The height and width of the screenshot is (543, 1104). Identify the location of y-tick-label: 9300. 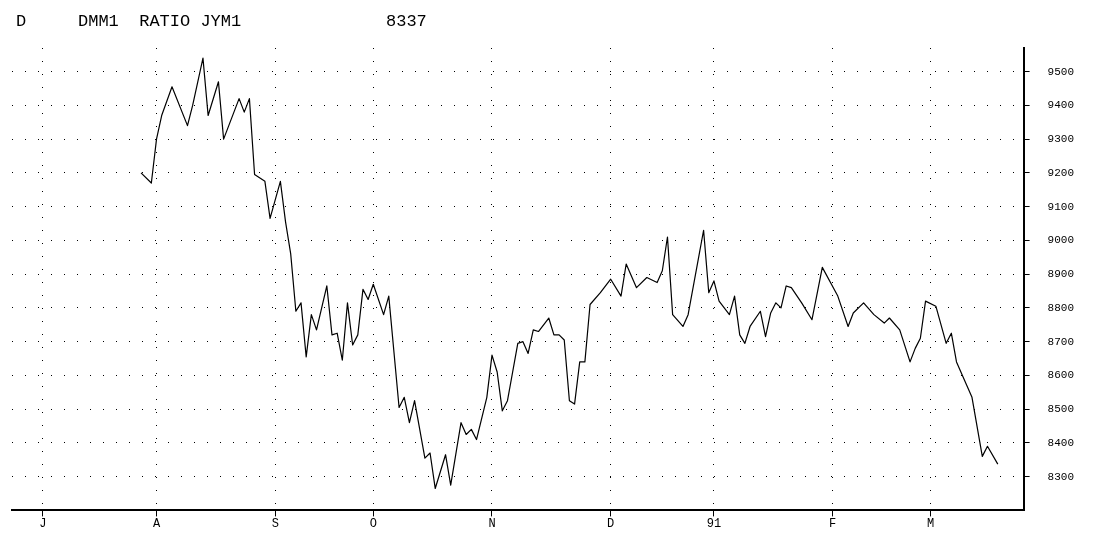
(1060, 139).